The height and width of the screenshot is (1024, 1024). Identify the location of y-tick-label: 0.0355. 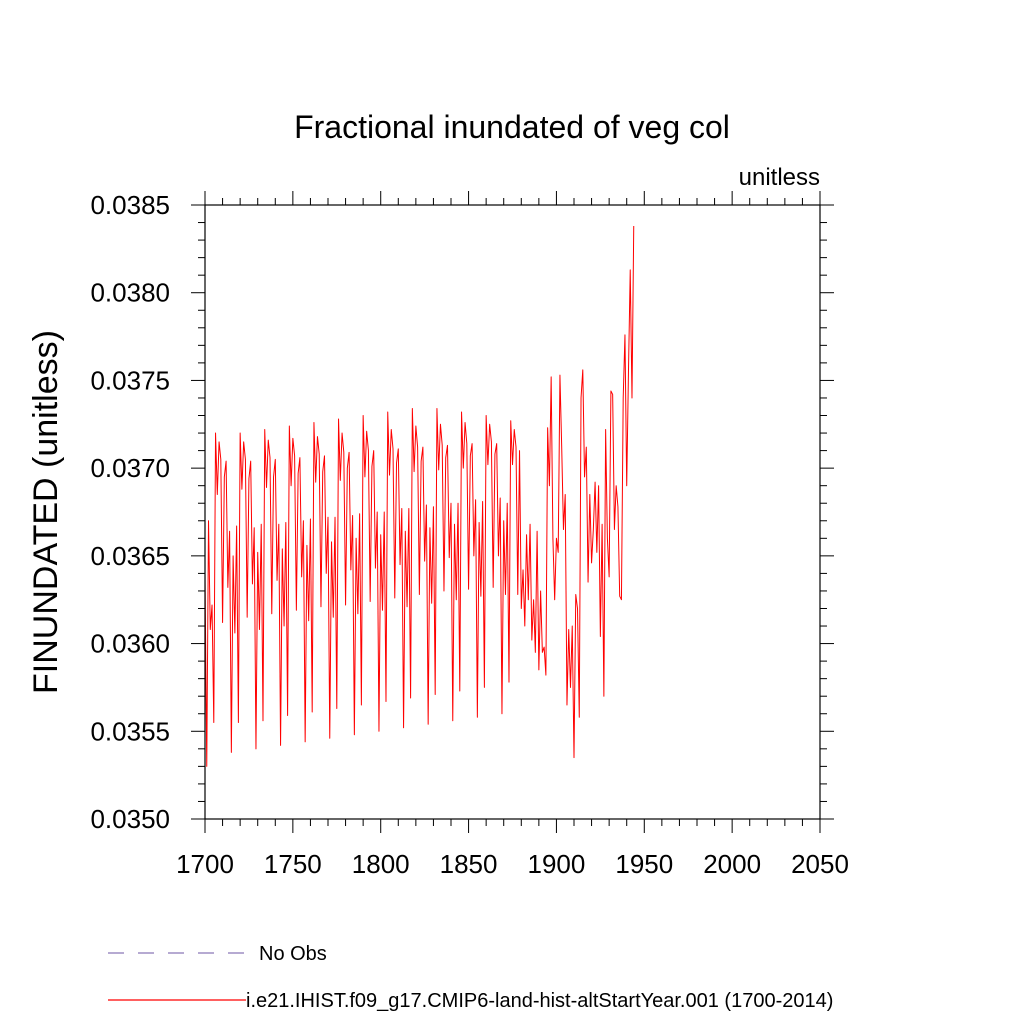
(130, 731).